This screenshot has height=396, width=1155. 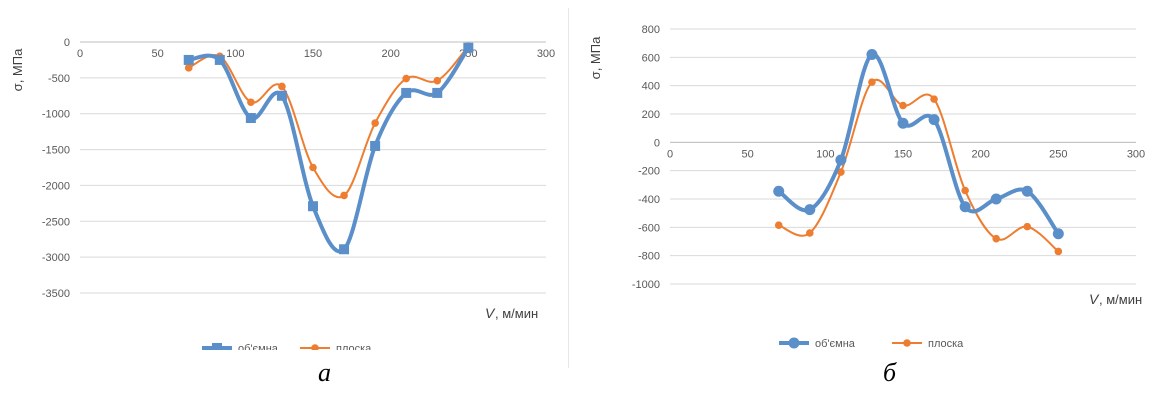 What do you see at coordinates (890, 372) in the screenshot?
I see `caption-b: б` at bounding box center [890, 372].